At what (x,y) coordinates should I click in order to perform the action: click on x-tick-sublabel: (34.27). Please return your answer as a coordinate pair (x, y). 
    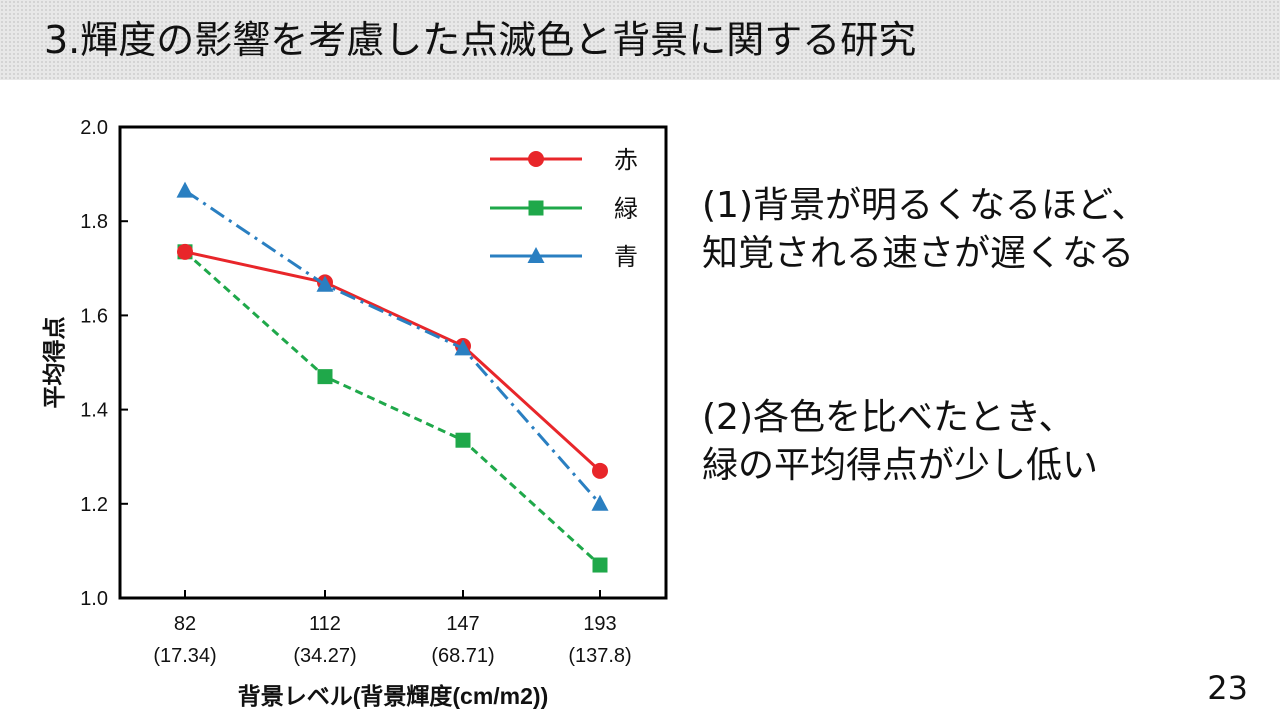
    Looking at the image, I should click on (324, 656).